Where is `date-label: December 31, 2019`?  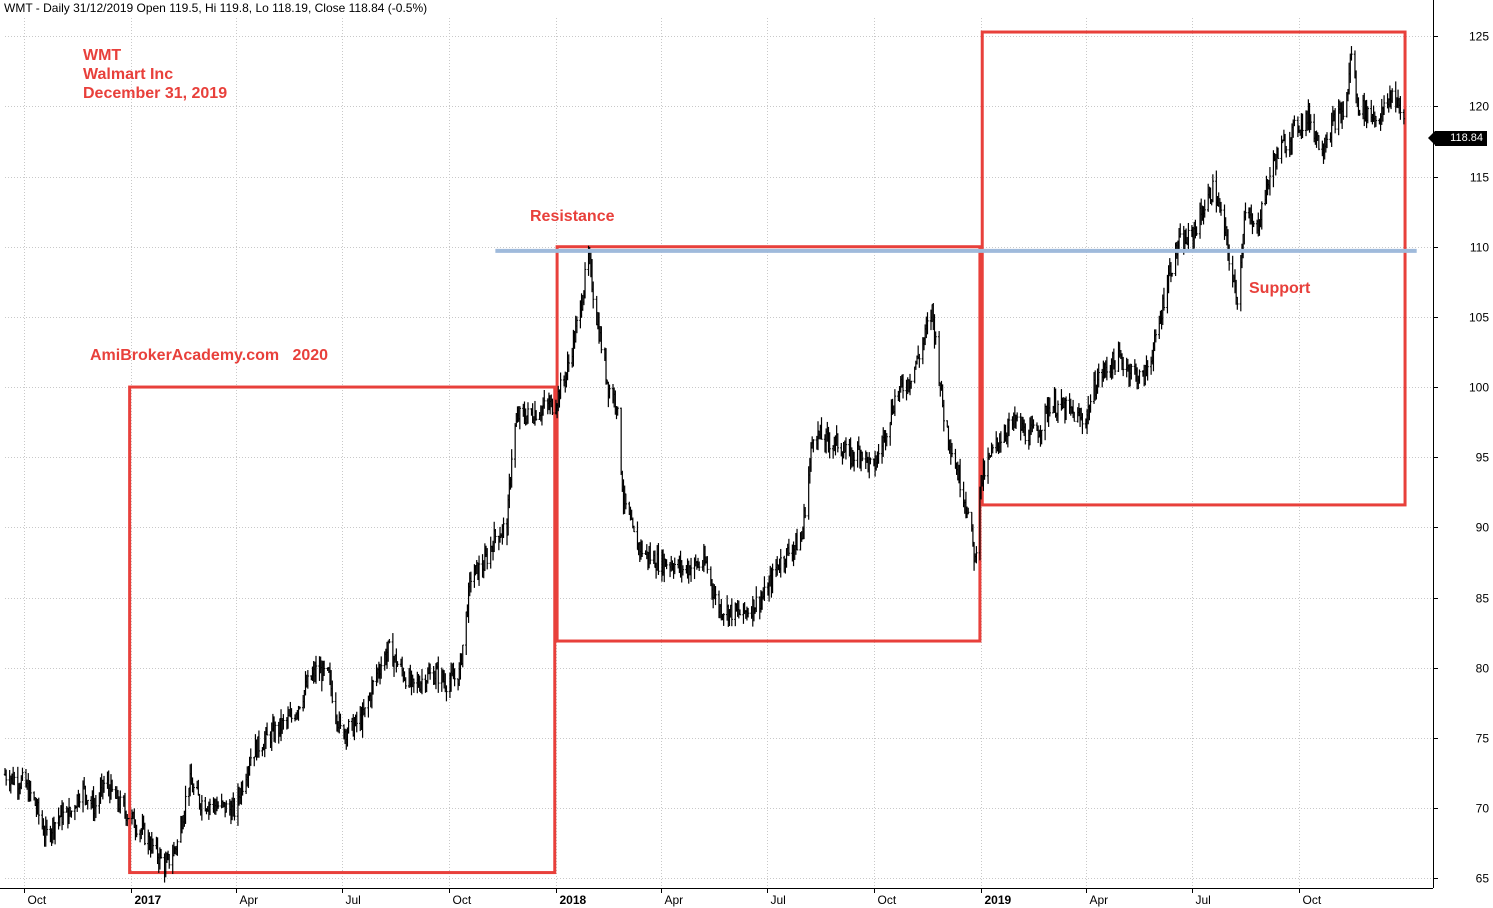 date-label: December 31, 2019 is located at coordinates (155, 93).